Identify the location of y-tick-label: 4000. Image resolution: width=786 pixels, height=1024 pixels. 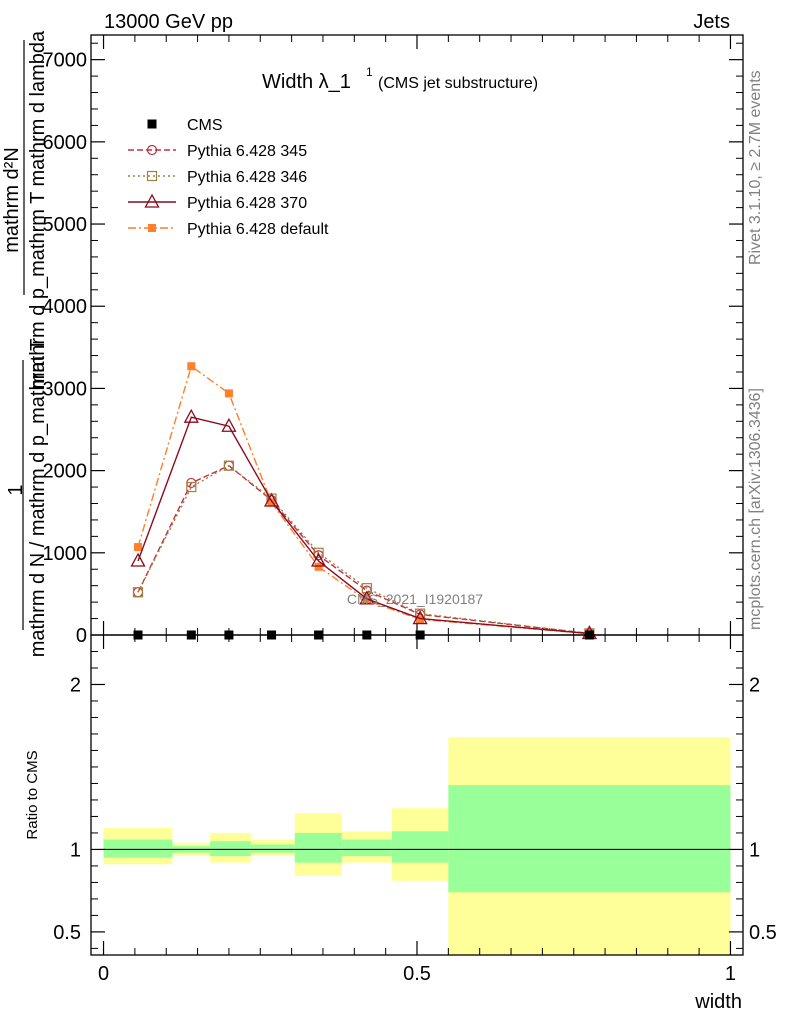
(65, 307).